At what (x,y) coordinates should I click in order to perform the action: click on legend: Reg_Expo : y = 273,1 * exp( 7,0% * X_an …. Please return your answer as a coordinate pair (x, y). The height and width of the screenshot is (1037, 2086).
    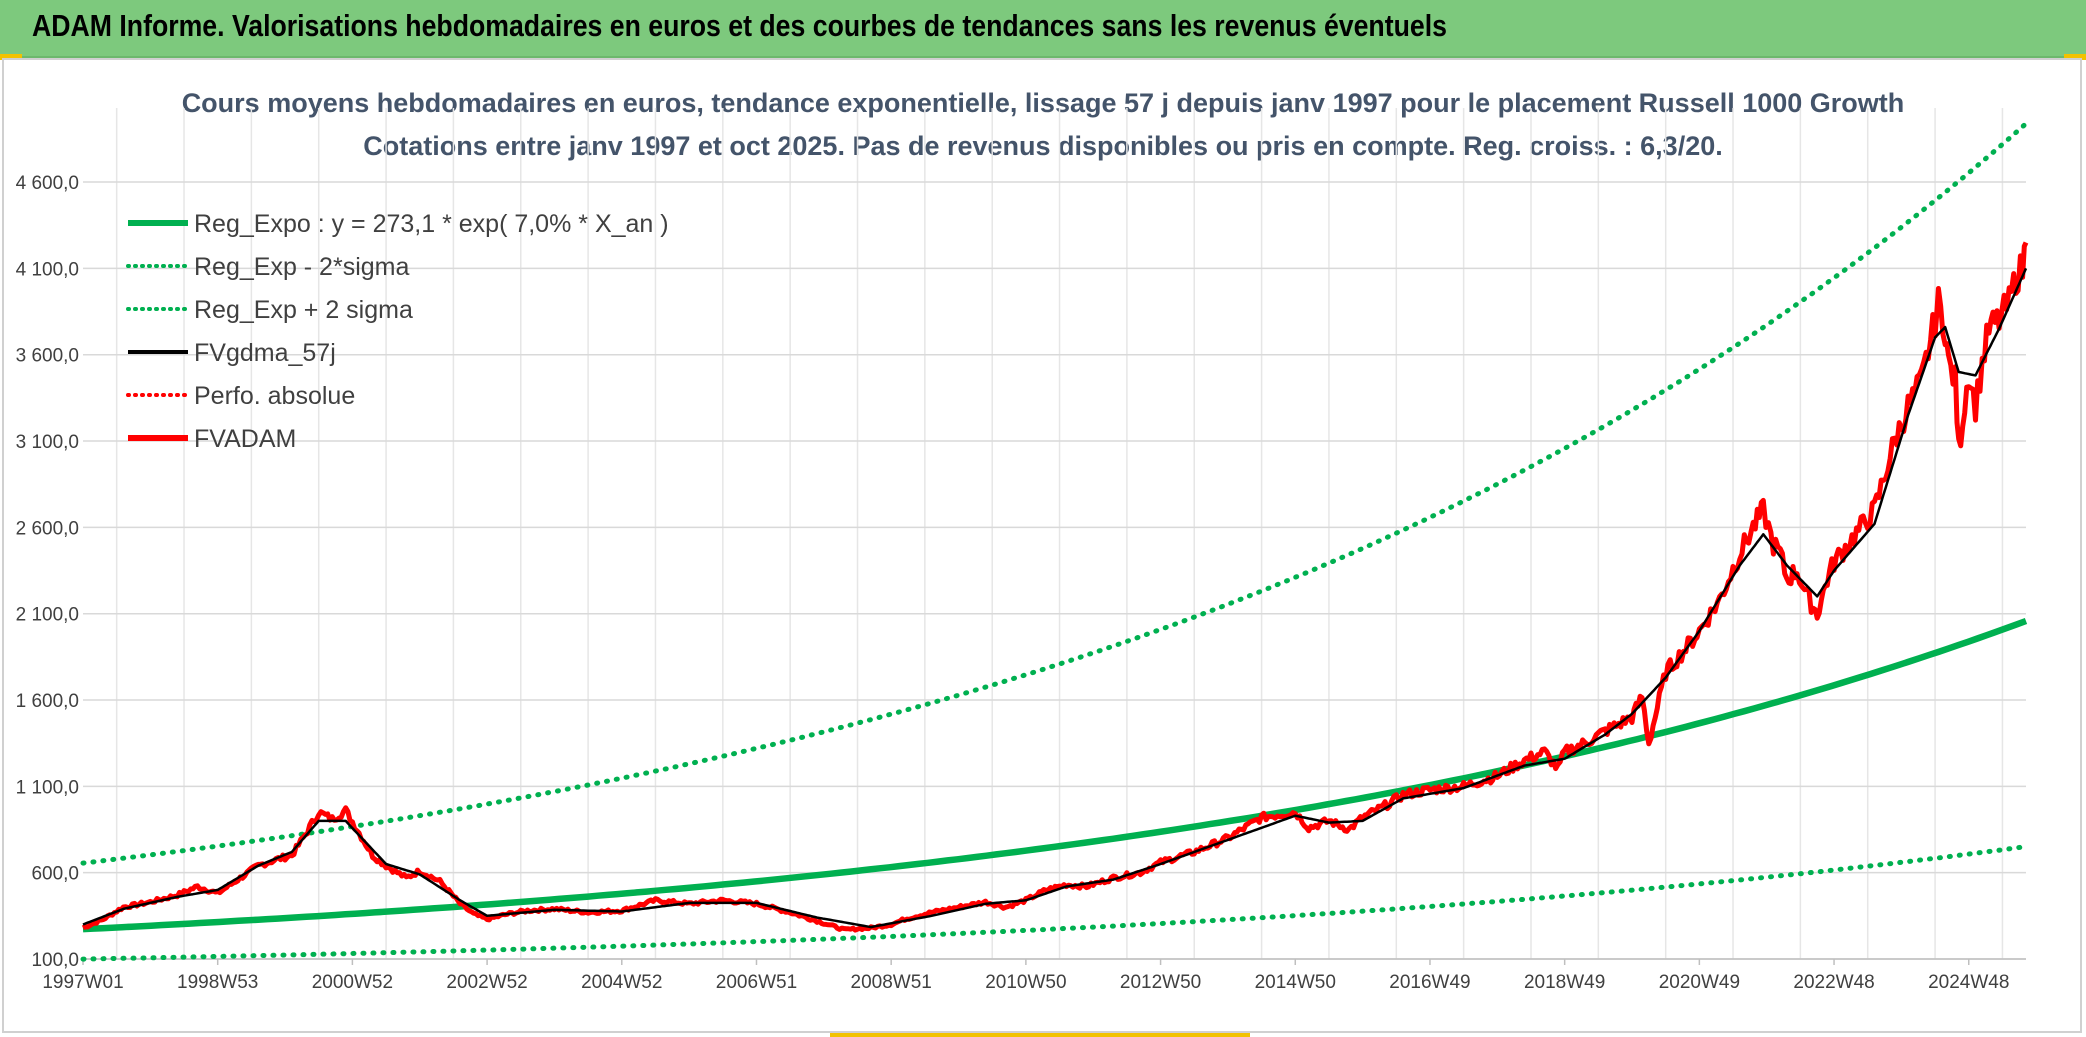
    Looking at the image, I should click on (397, 331).